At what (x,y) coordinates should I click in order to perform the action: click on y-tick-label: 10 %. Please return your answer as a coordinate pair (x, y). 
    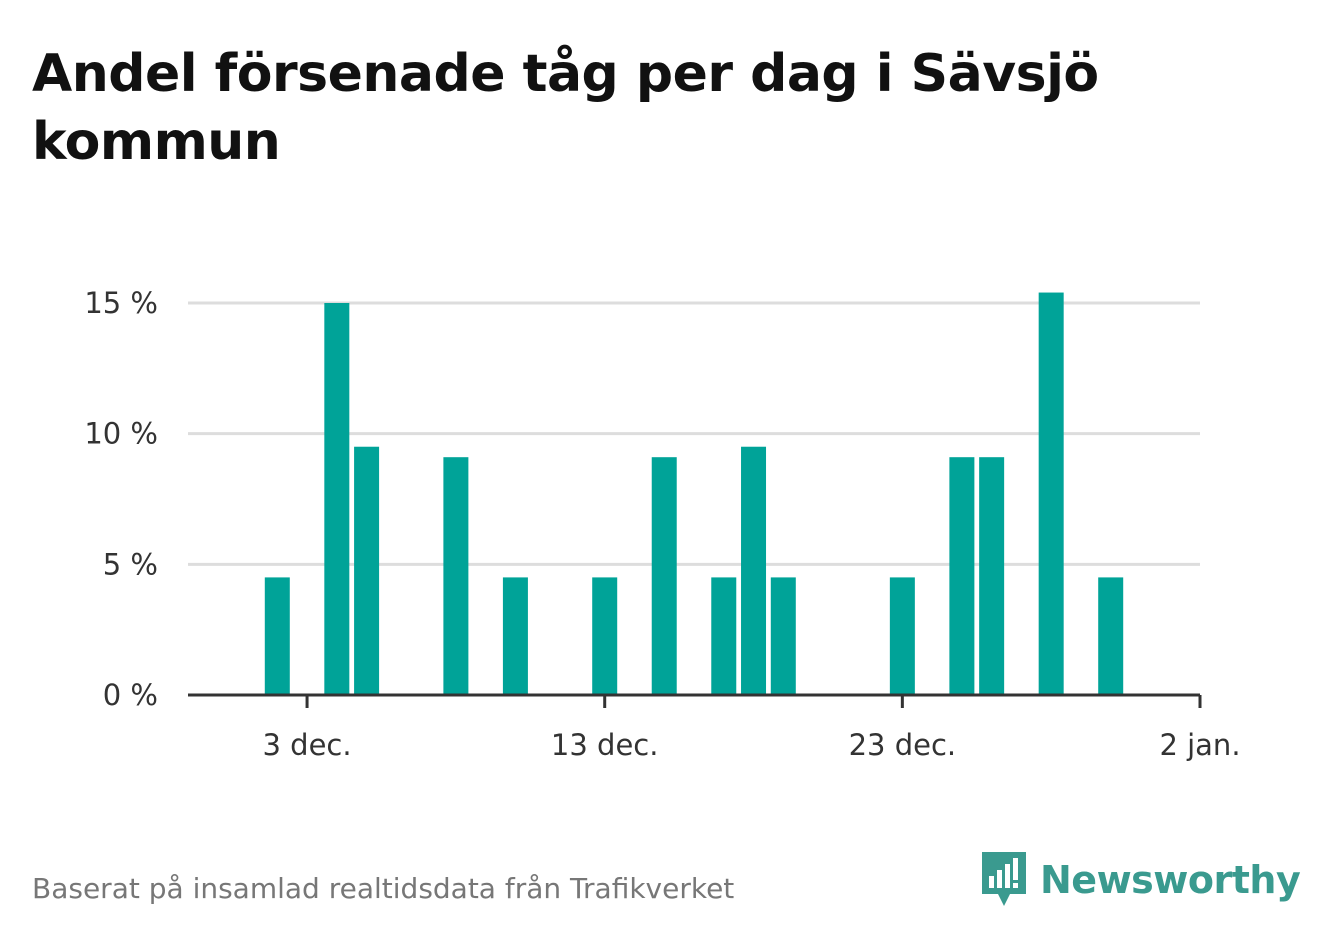
    Looking at the image, I should click on (121, 434).